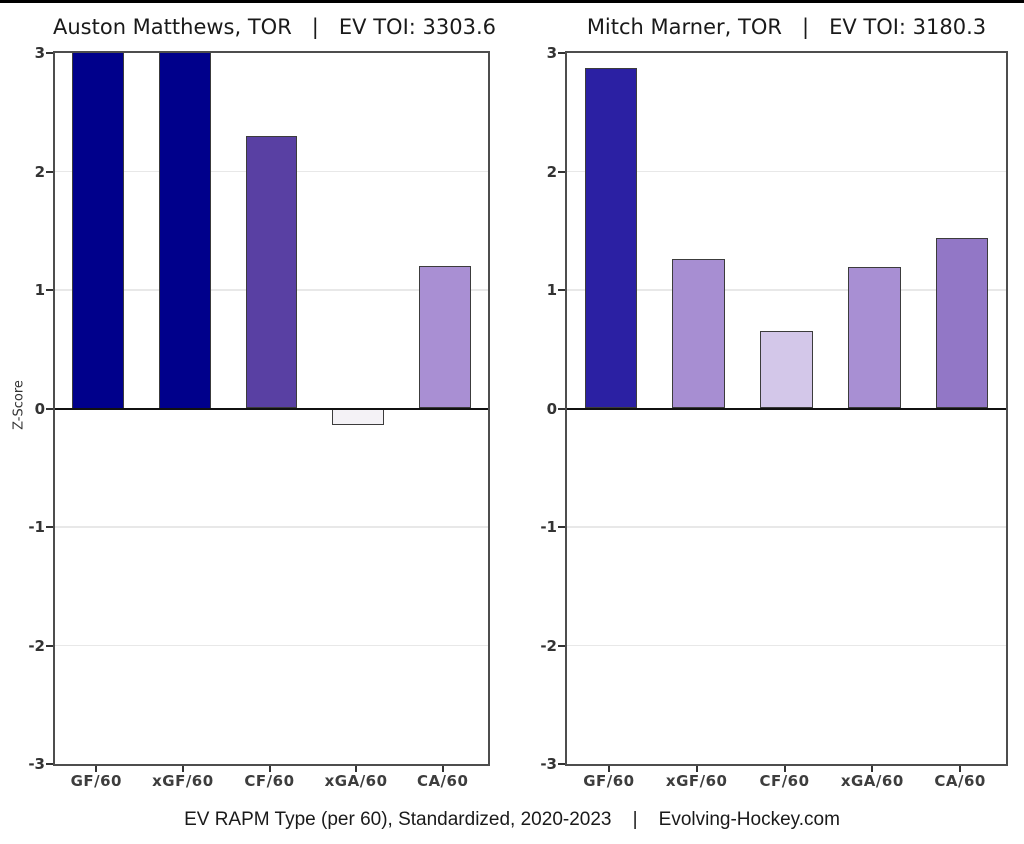 The height and width of the screenshot is (844, 1024). Describe the element at coordinates (786, 27) in the screenshot. I see `chart-title: Mitch Marner, TOR | EV TOI: 3180.3` at that location.